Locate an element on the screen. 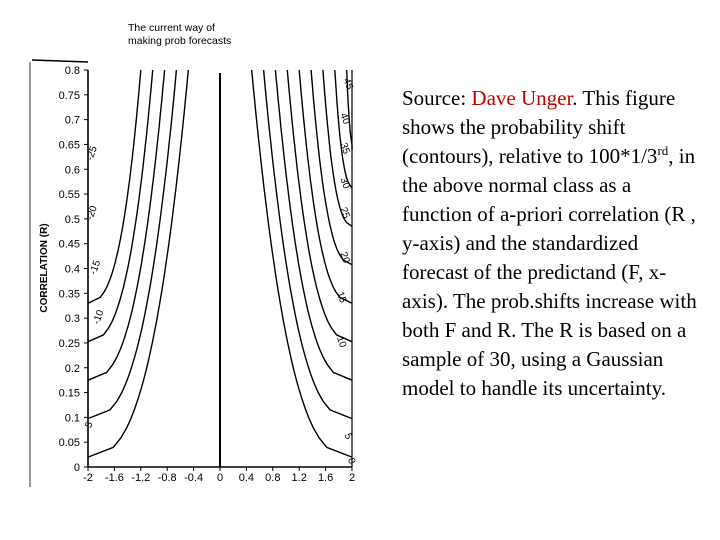 The width and height of the screenshot is (720, 540). y-tick-label: 0.3 is located at coordinates (72, 319).